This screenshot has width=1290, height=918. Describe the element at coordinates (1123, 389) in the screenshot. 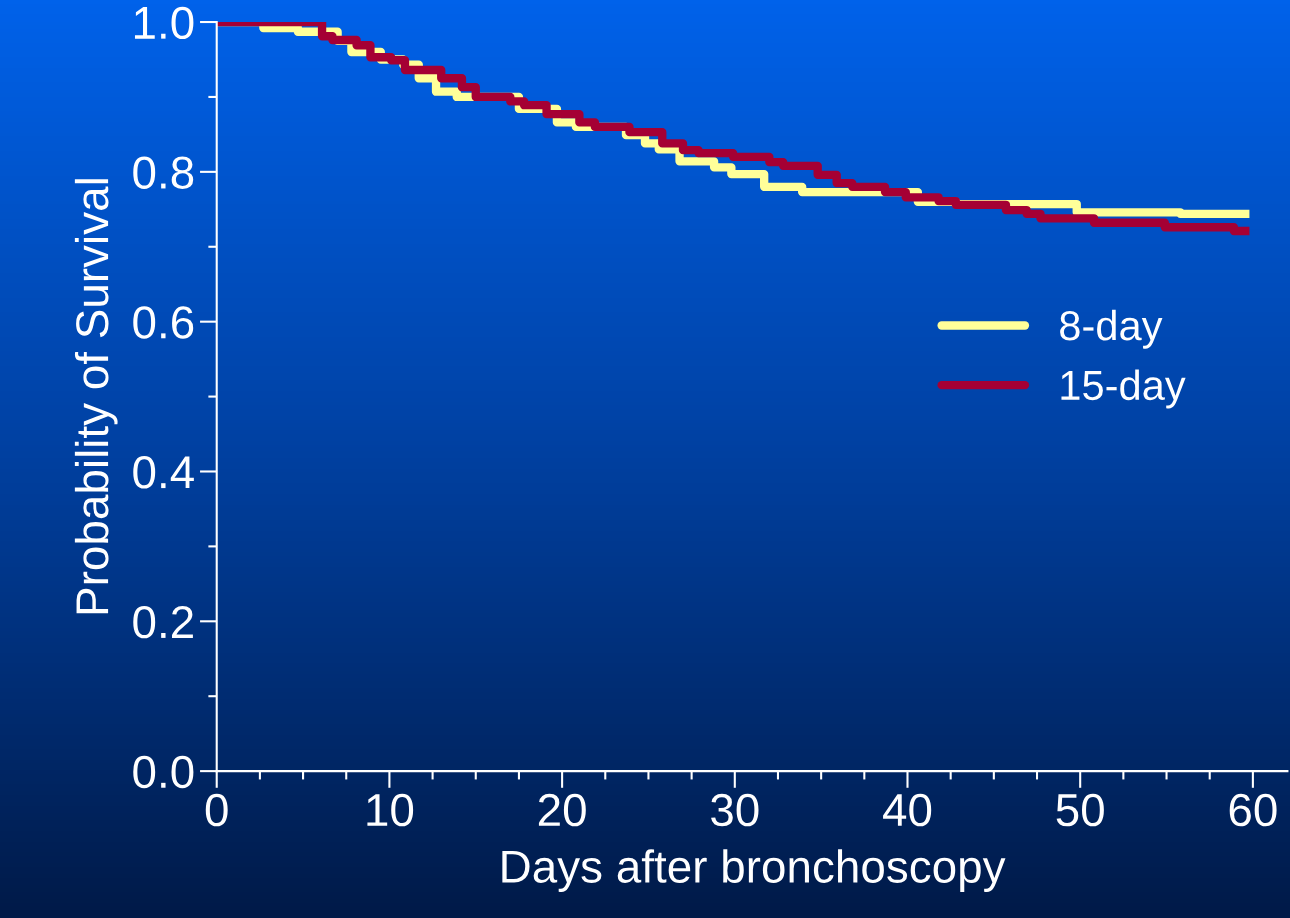

I see `legend-label: 15-day` at that location.